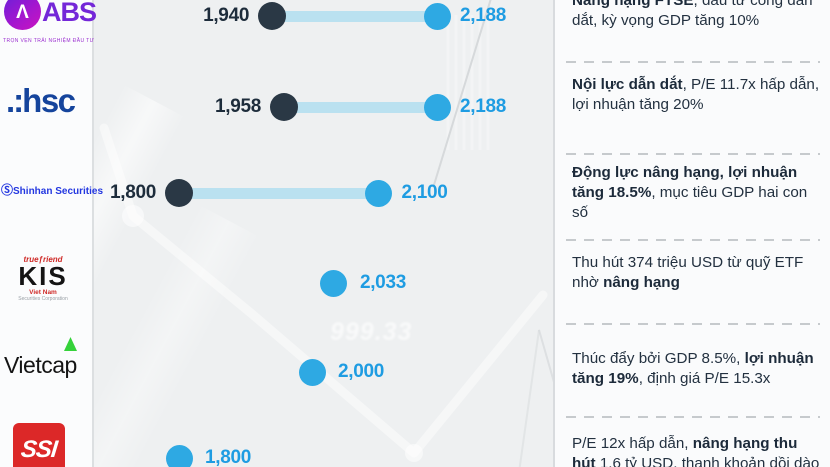  Describe the element at coordinates (688, 272) in the screenshot. I see `note-text-segment: Thu hút 374 triệu USD từ quỹ ETF nhờ` at that location.